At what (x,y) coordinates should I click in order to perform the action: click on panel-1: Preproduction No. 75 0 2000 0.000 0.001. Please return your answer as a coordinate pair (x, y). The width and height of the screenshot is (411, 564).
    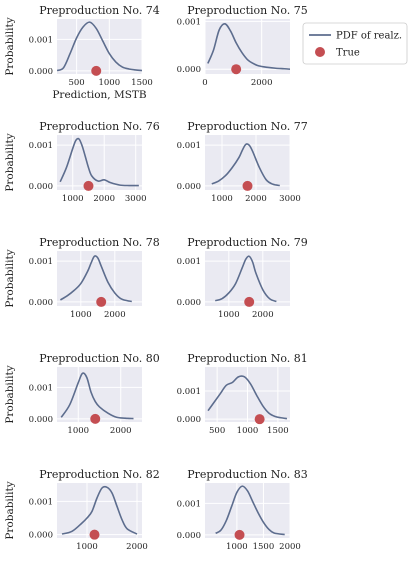
    Looking at the image, I should click on (242, 46).